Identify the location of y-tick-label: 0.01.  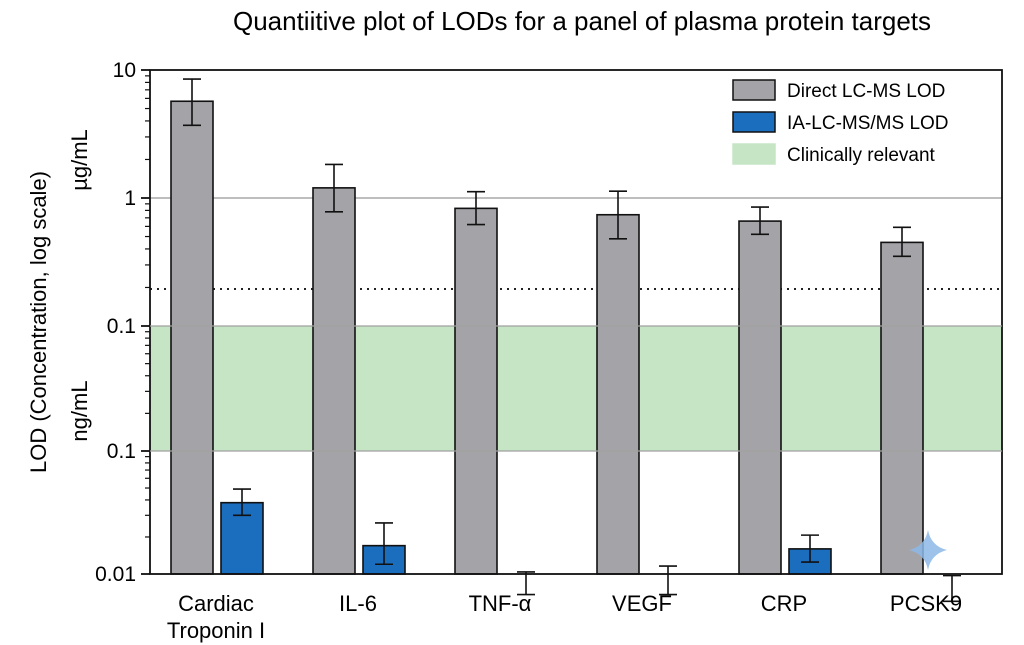
(115, 574).